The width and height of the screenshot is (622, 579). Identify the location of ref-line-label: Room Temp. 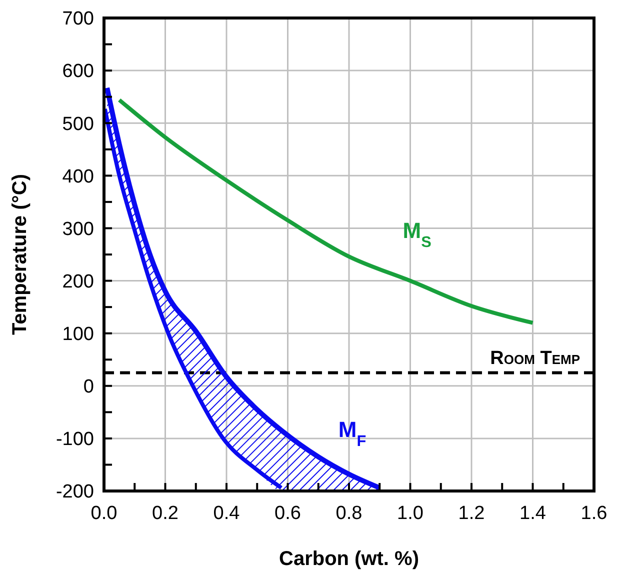
(535, 358).